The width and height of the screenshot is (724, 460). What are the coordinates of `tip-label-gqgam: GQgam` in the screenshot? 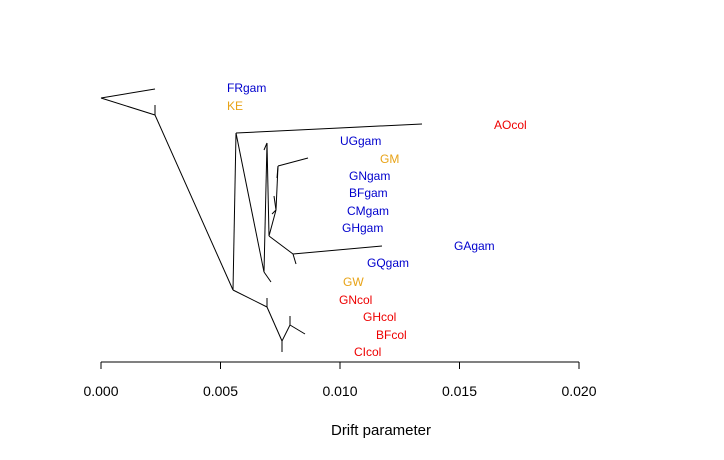 It's located at (388, 263).